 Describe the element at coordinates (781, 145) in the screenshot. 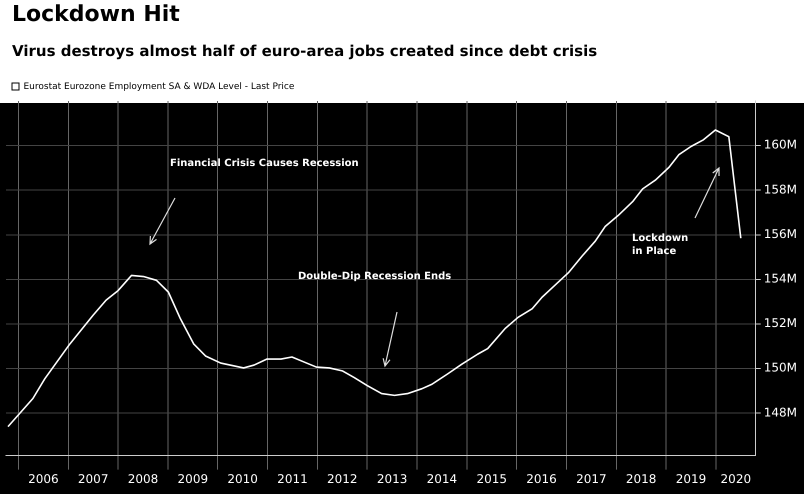

I see `y-tick-label: 160M` at that location.